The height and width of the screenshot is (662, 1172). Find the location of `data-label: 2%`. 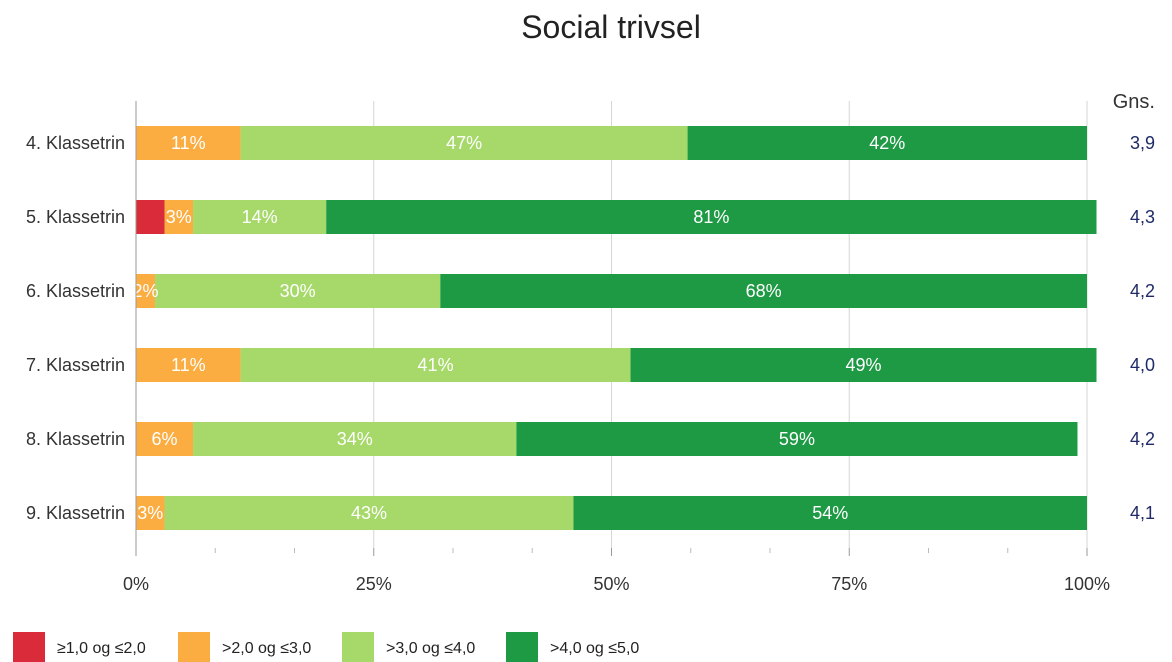

data-label: 2% is located at coordinates (146, 291).